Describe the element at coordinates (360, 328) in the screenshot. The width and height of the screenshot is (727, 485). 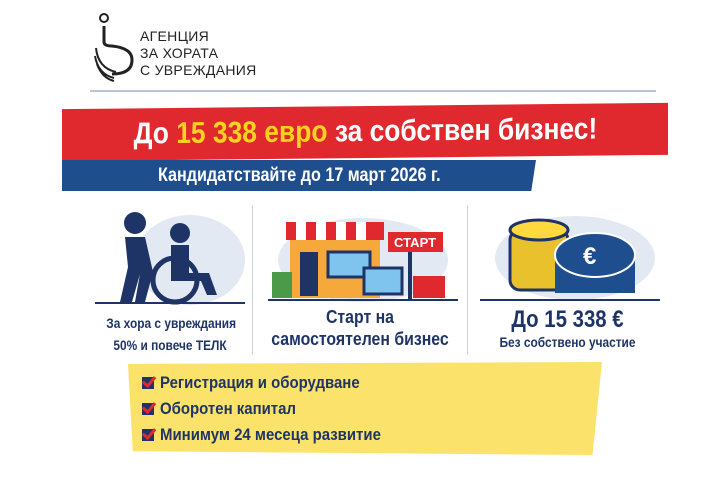
I see `feature-startup: Старт на самостоятелен бизнес` at that location.